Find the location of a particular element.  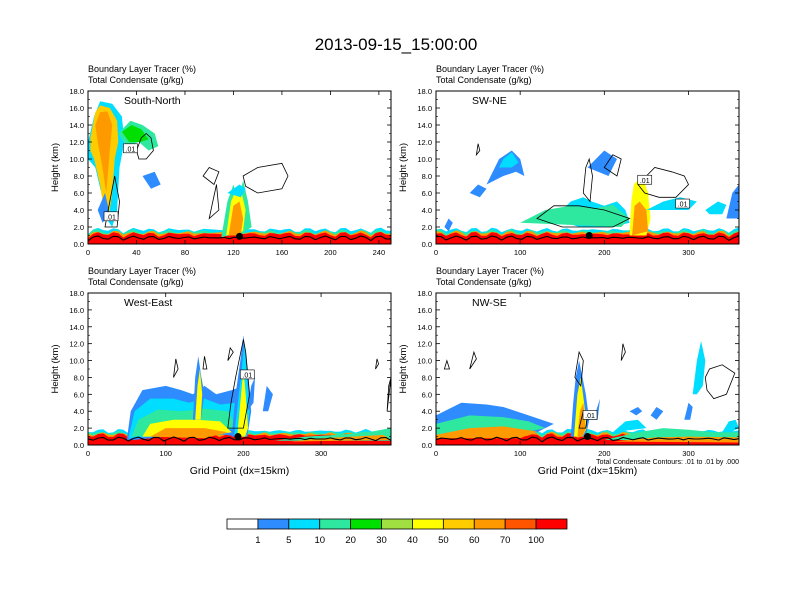

colorbar-label: 60 is located at coordinates (474, 540).